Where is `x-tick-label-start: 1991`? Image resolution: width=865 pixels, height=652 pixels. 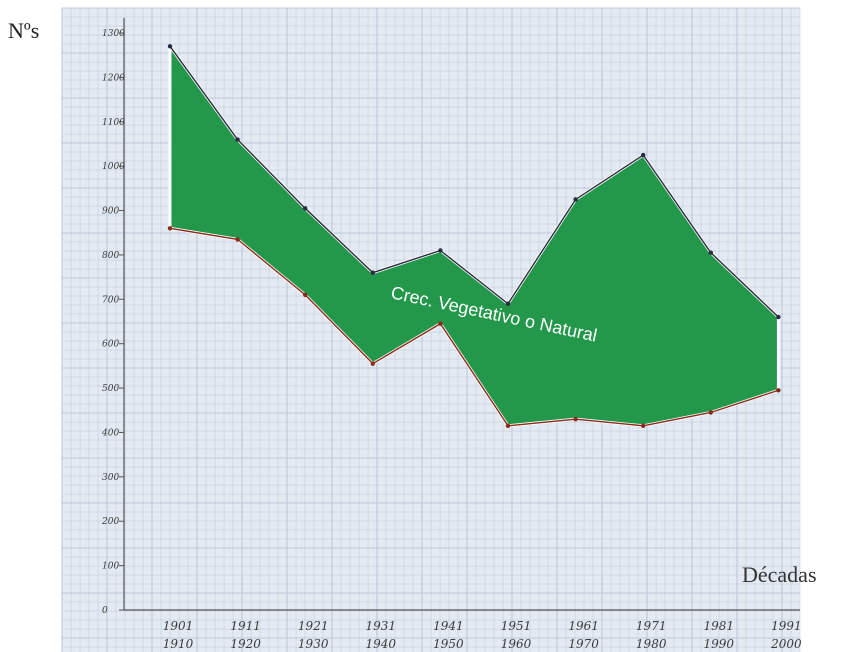 x-tick-label-start: 1991 is located at coordinates (786, 626).